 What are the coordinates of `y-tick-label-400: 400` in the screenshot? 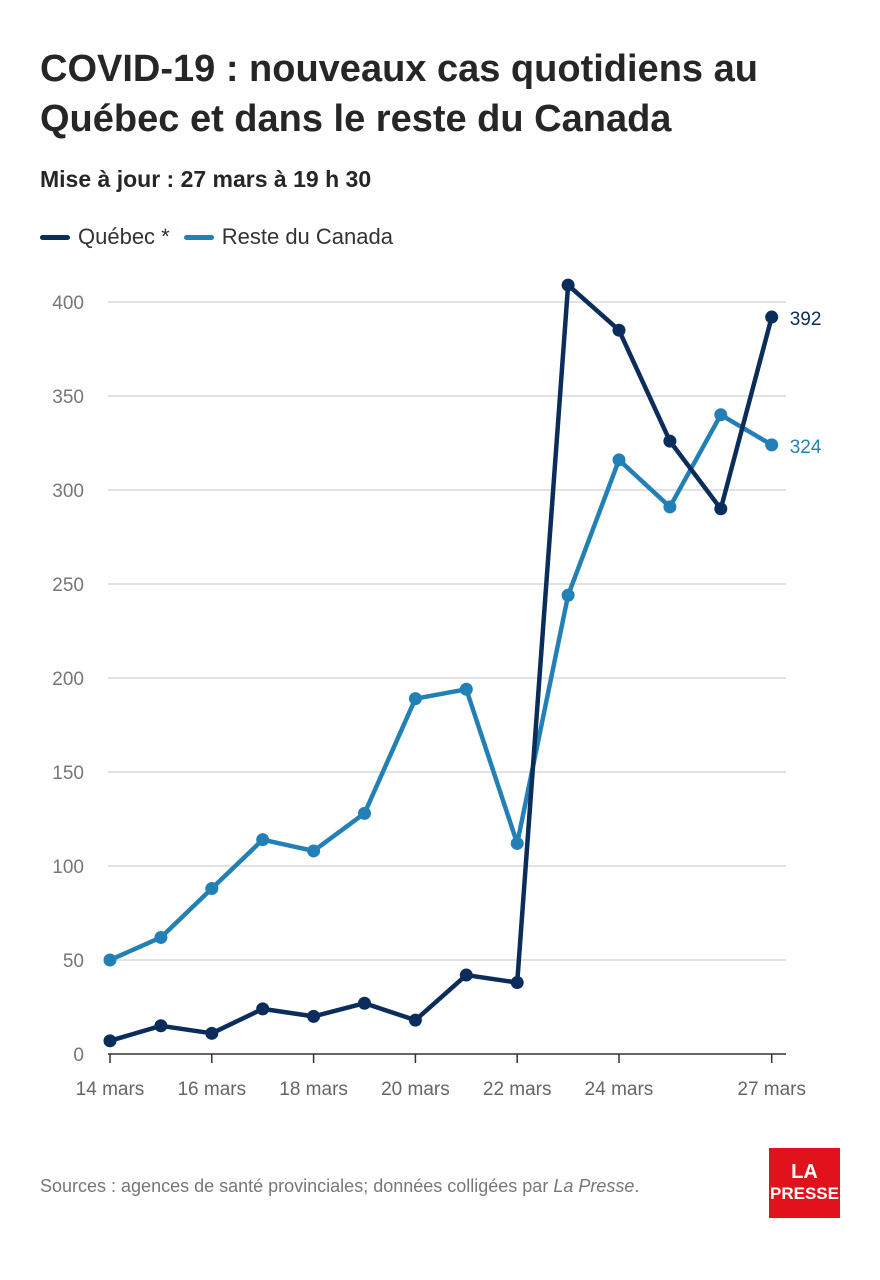 It's located at (68, 303).